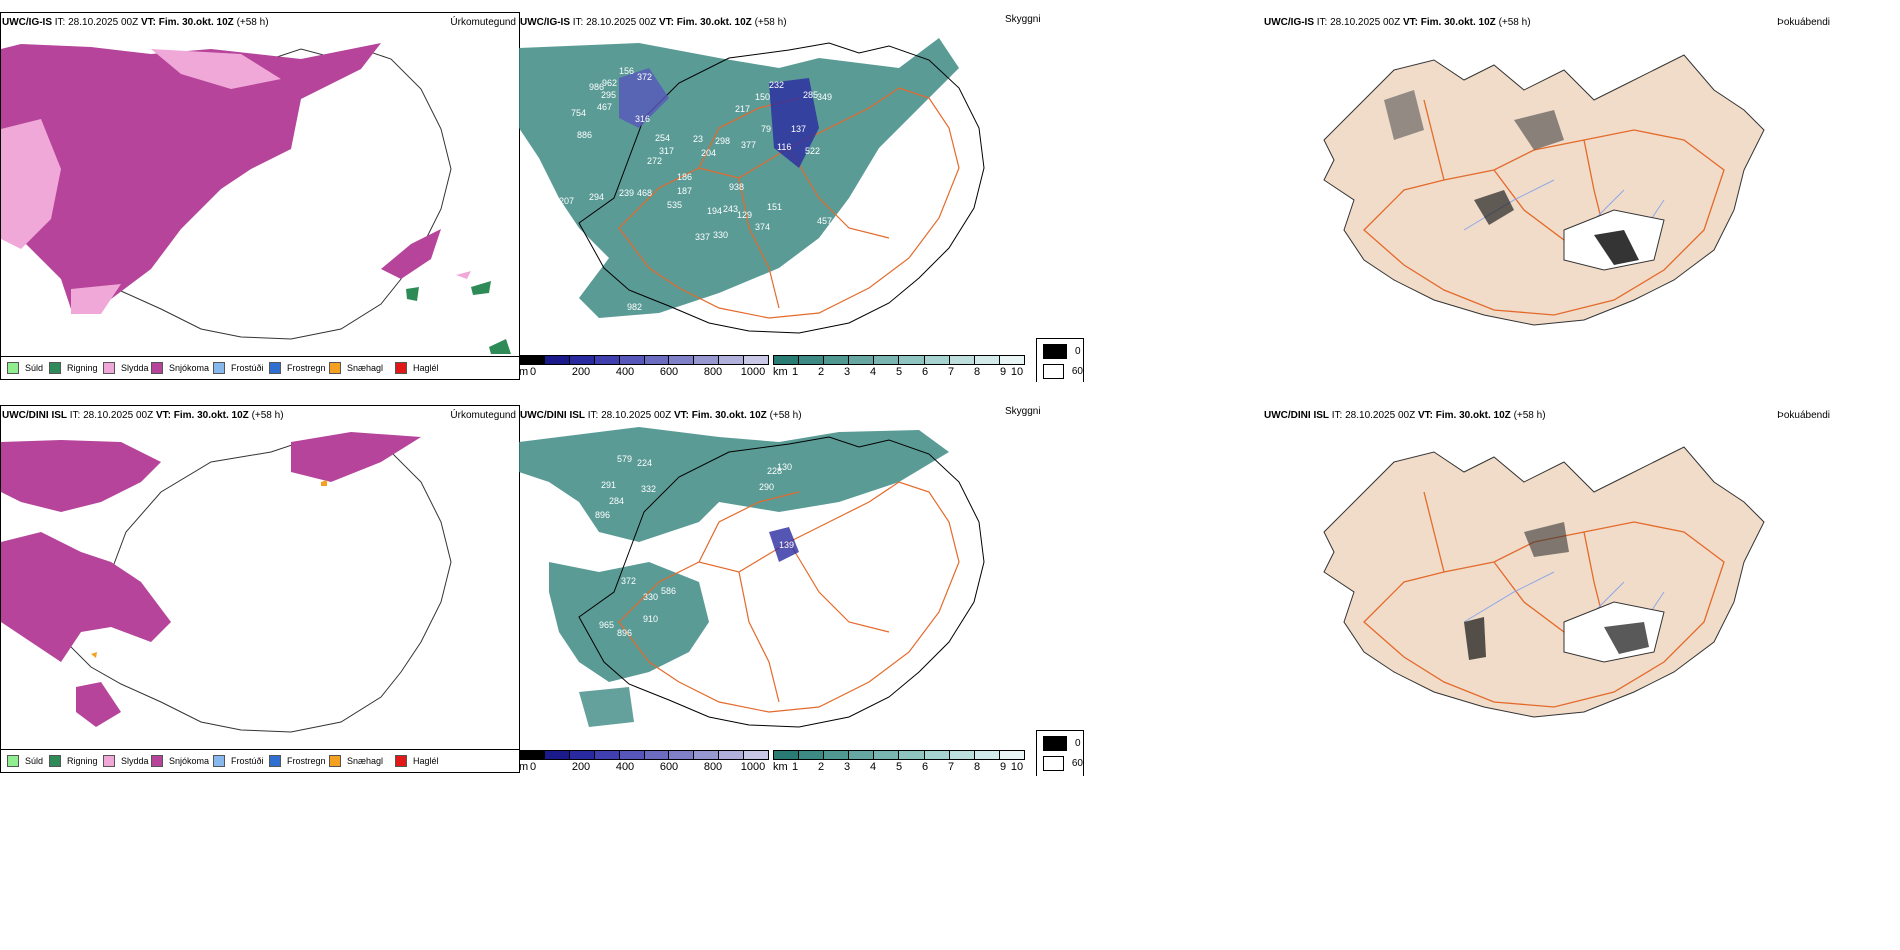 The width and height of the screenshot is (1900, 950). What do you see at coordinates (654, 161) in the screenshot?
I see `cloud-base-label: 272` at bounding box center [654, 161].